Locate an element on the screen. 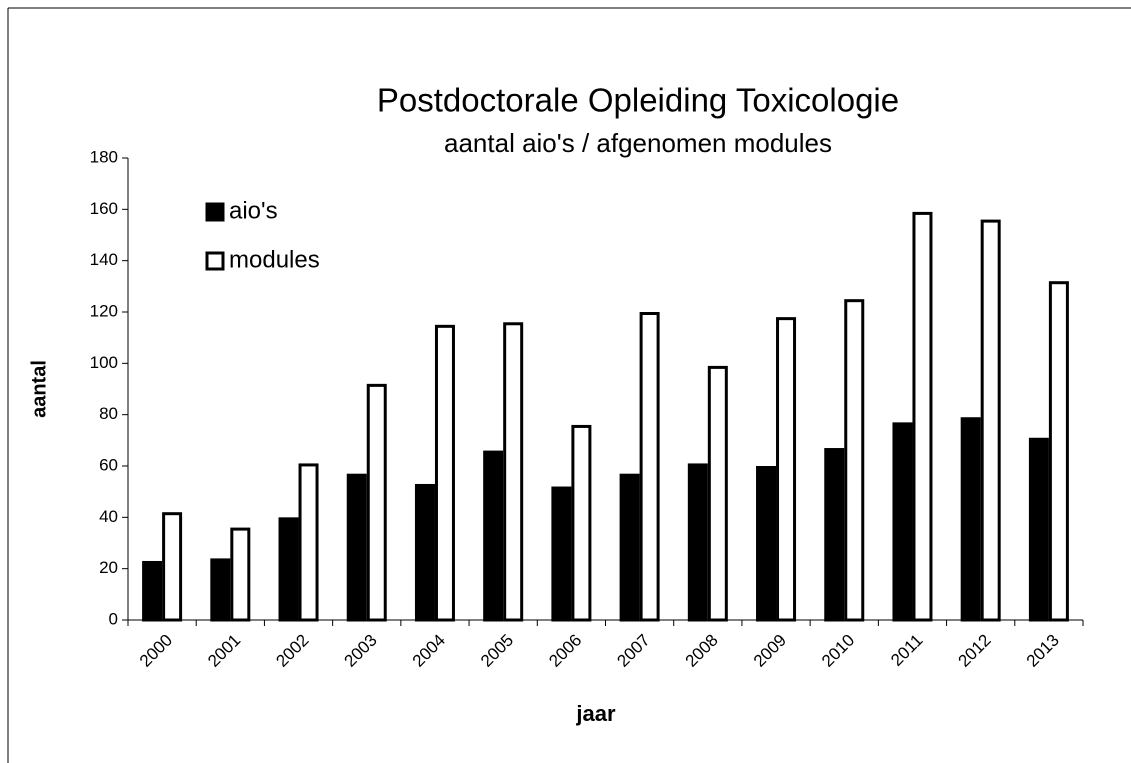 The image size is (1131, 763). x-tick-label: 2002 is located at coordinates (292, 651).